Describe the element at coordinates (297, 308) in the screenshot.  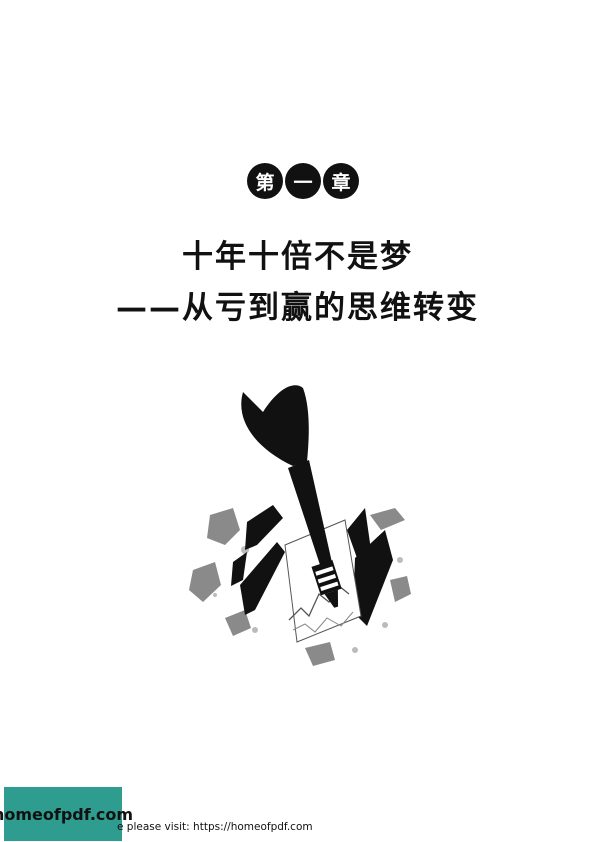
I see `chapter-subtitle: ——从亏到赢的思维转变` at that location.